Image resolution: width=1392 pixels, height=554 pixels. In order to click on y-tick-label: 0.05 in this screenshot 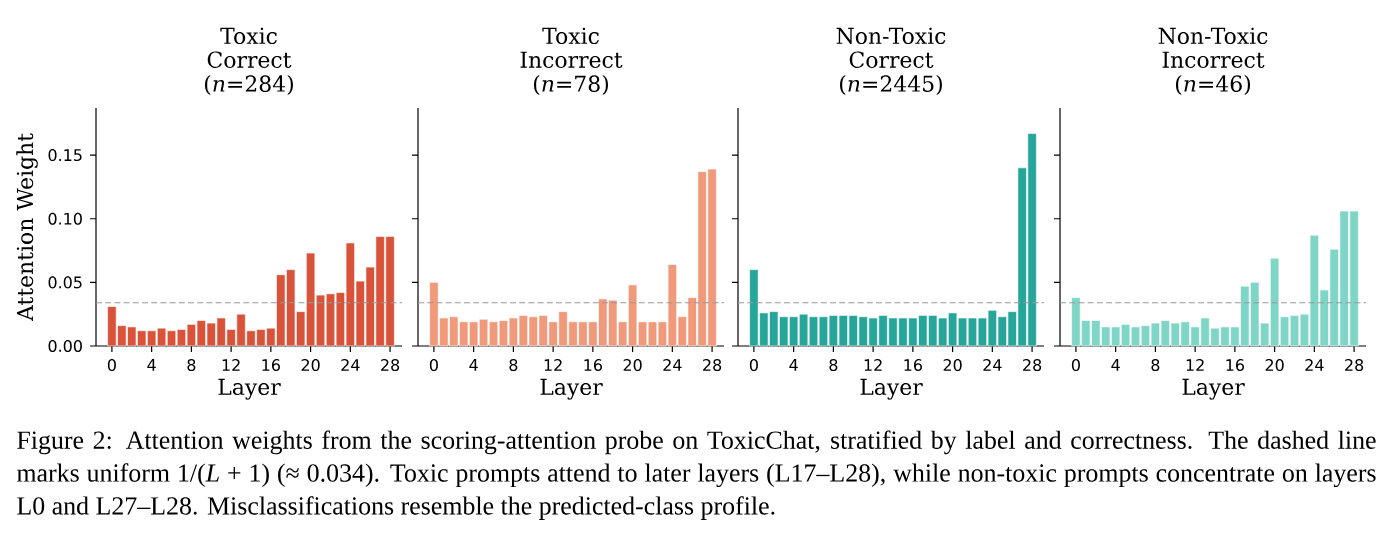, I will do `click(65, 282)`.